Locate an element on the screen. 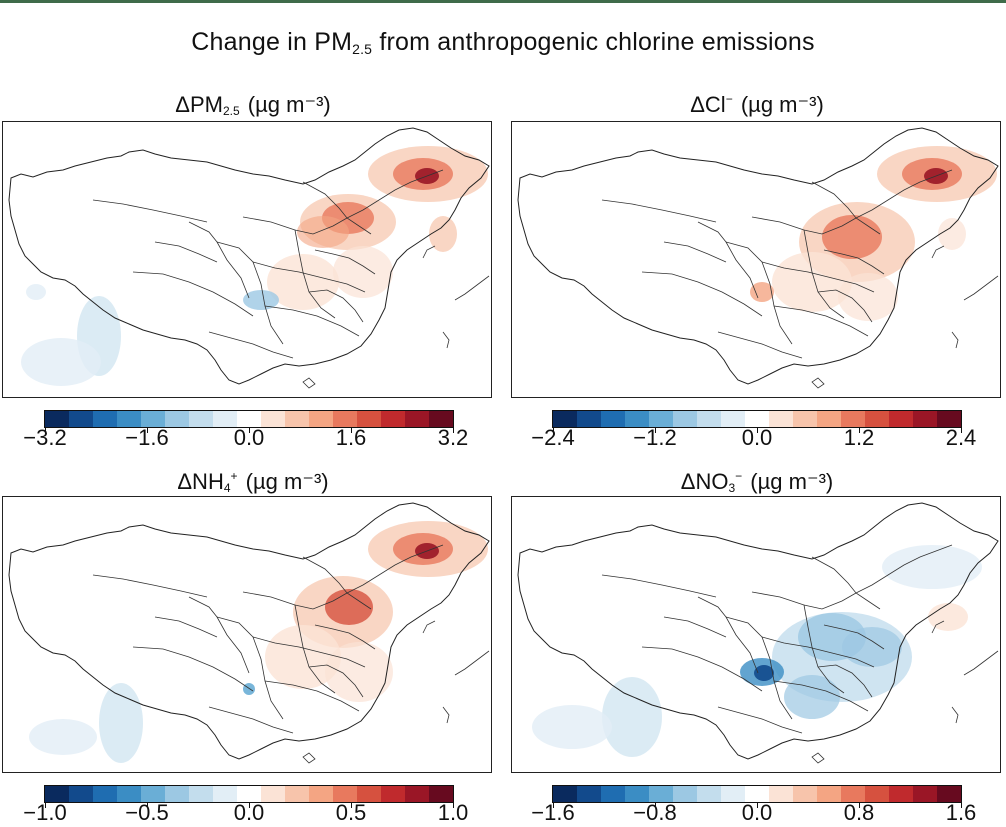  colorbar-tick-label: −1.6 is located at coordinates (553, 812).